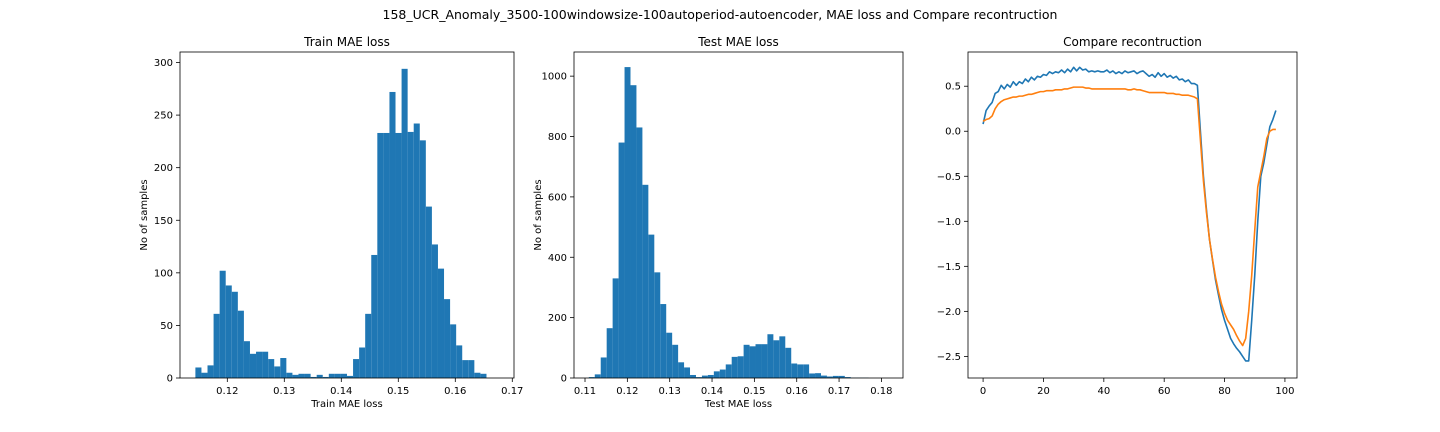  What do you see at coordinates (227, 391) in the screenshot?
I see `x-tick-label: 0.12` at bounding box center [227, 391].